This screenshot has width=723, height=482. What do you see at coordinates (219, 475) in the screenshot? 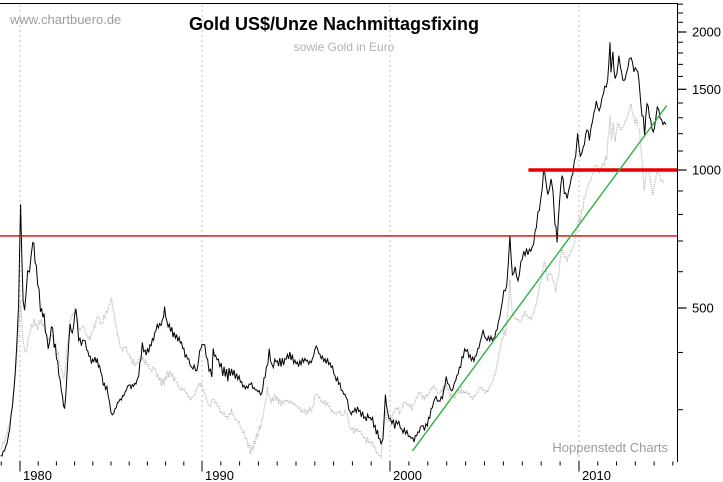
I see `x-axis-label-1990: 1990` at bounding box center [219, 475].